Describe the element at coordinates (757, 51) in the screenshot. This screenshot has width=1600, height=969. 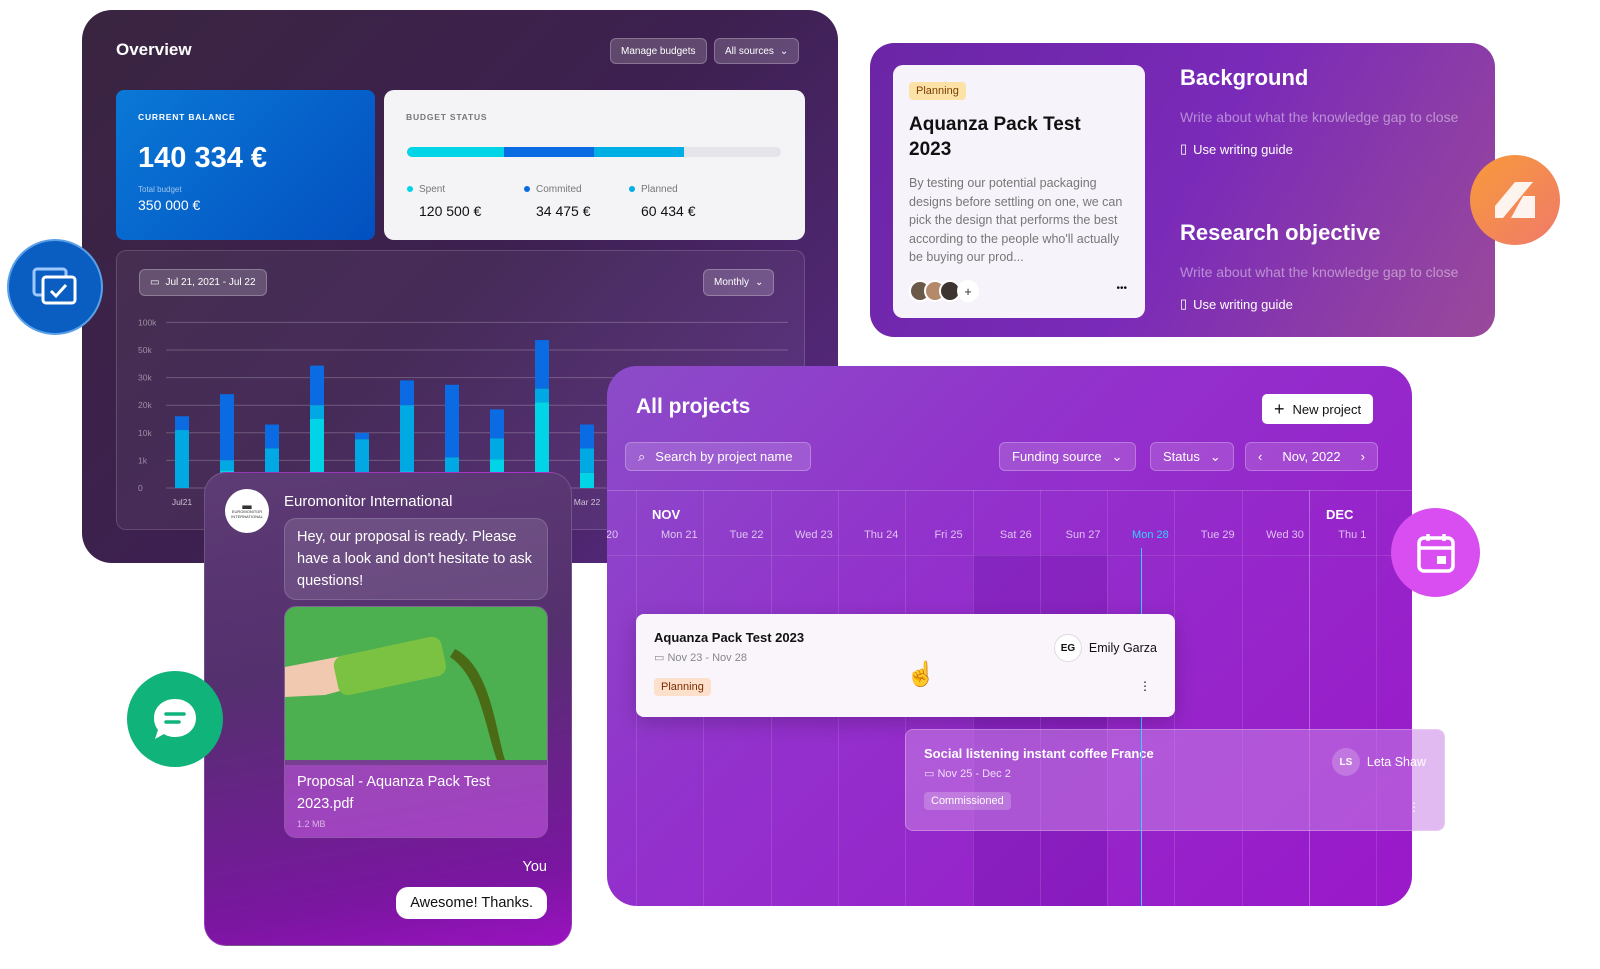
I see `sources-select: All sources ⌄` at that location.